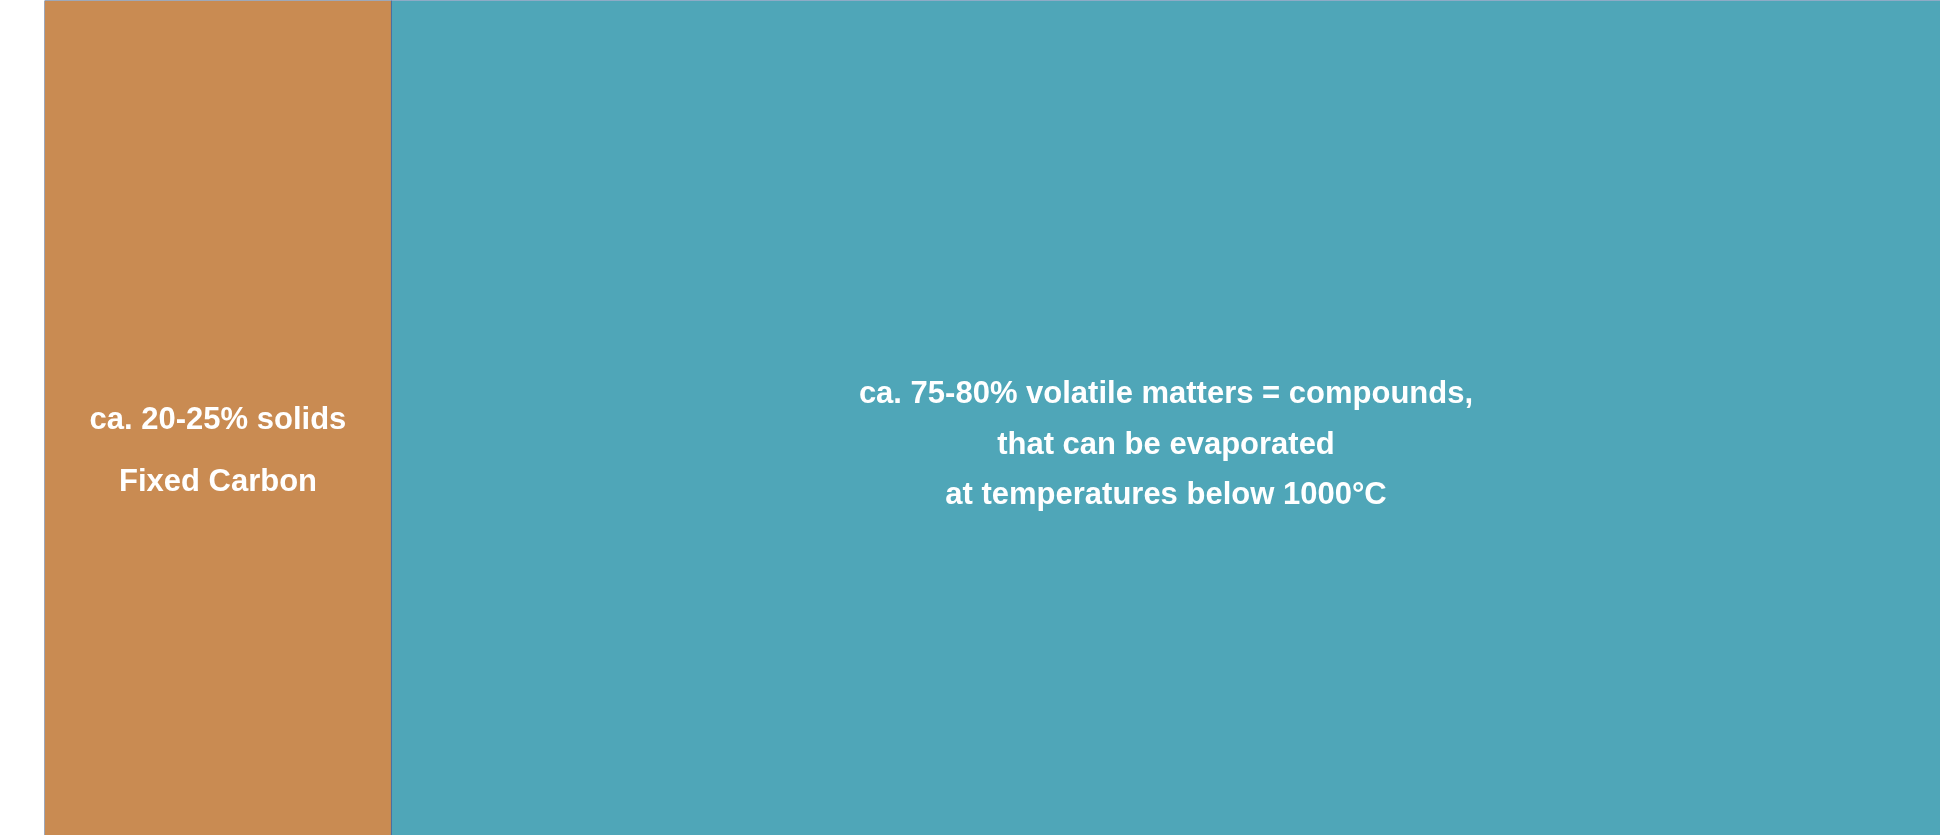  I want to click on series-label: Fixed Carbon, so click(218, 481).